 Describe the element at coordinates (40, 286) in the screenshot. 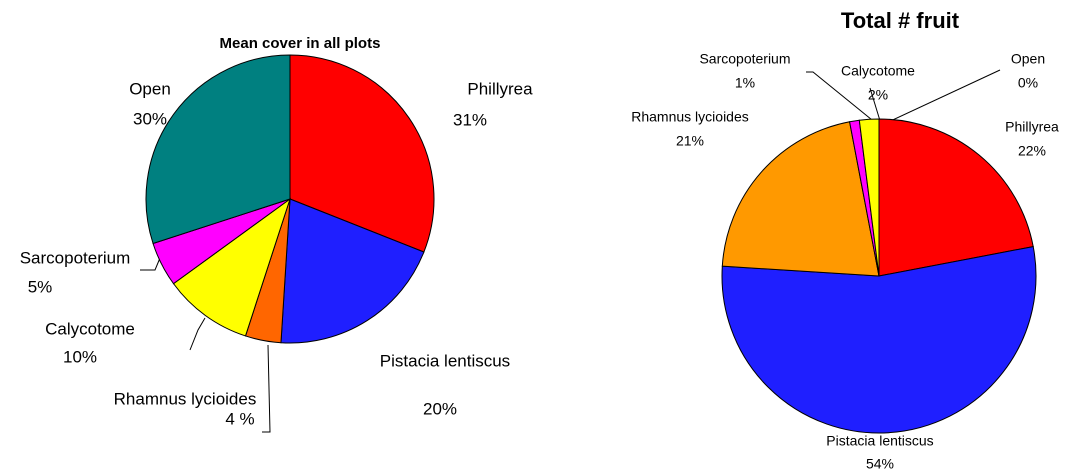

I see `slice-value-label: 5%` at that location.